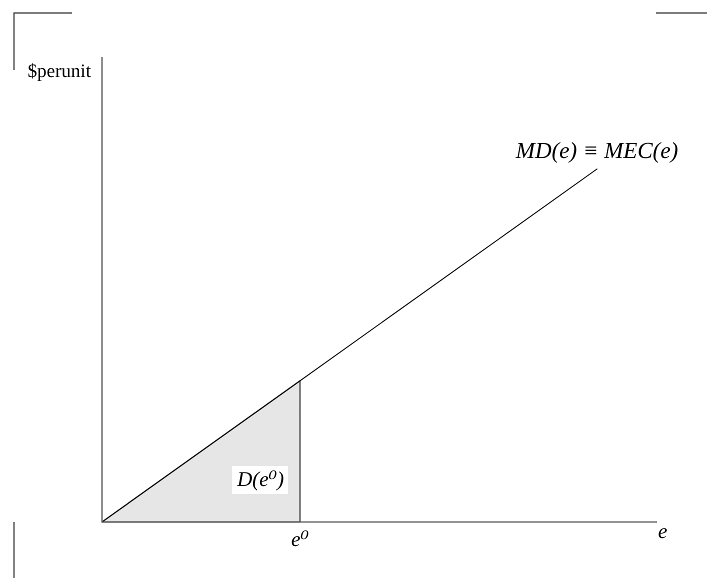 The image size is (707, 578). Describe the element at coordinates (260, 479) in the screenshot. I see `series-label: D(e⁰)` at that location.